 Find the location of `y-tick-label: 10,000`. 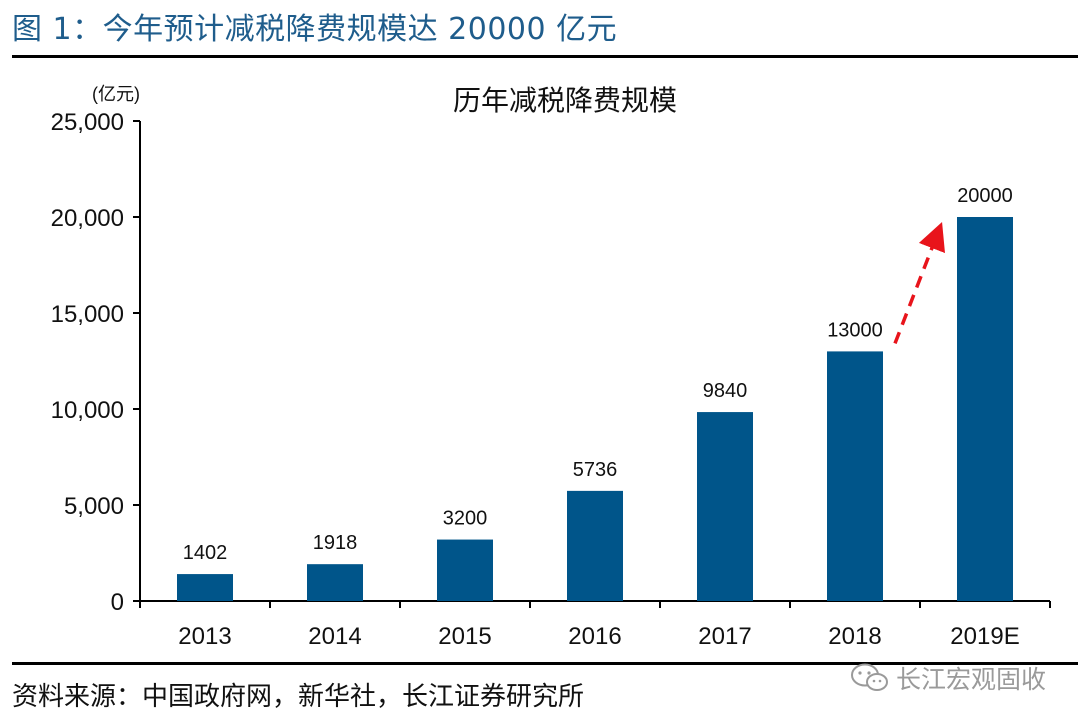

y-tick-label: 10,000 is located at coordinates (87, 410).